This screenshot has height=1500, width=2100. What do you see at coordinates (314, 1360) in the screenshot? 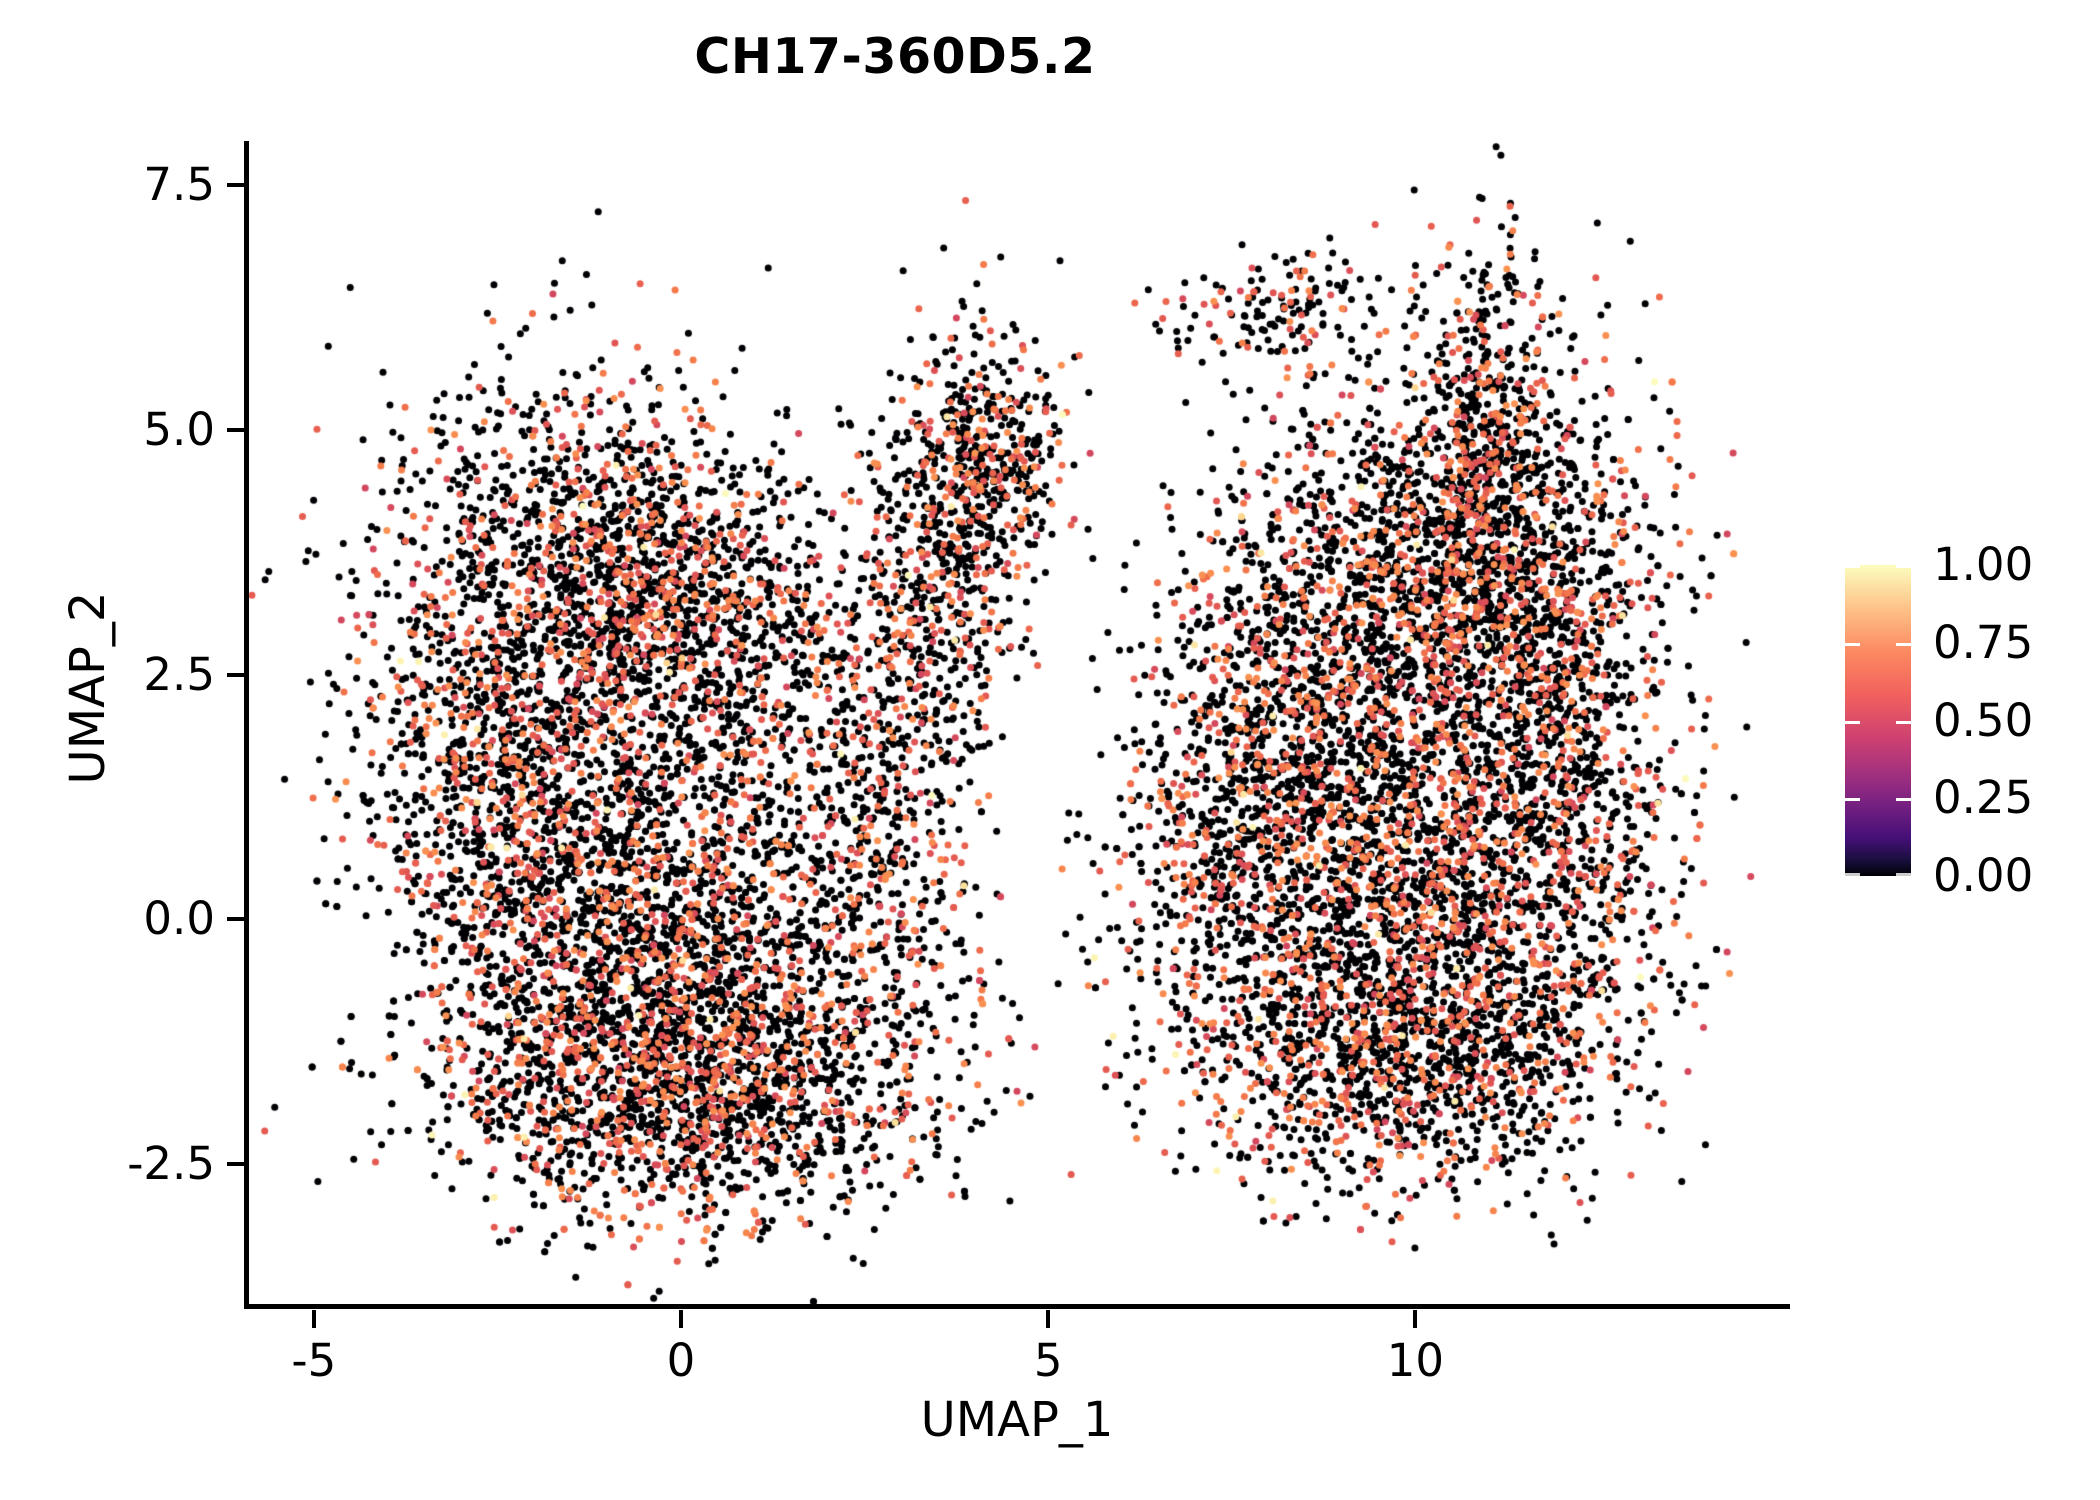
I see `x-tick-label: -5` at bounding box center [314, 1360].